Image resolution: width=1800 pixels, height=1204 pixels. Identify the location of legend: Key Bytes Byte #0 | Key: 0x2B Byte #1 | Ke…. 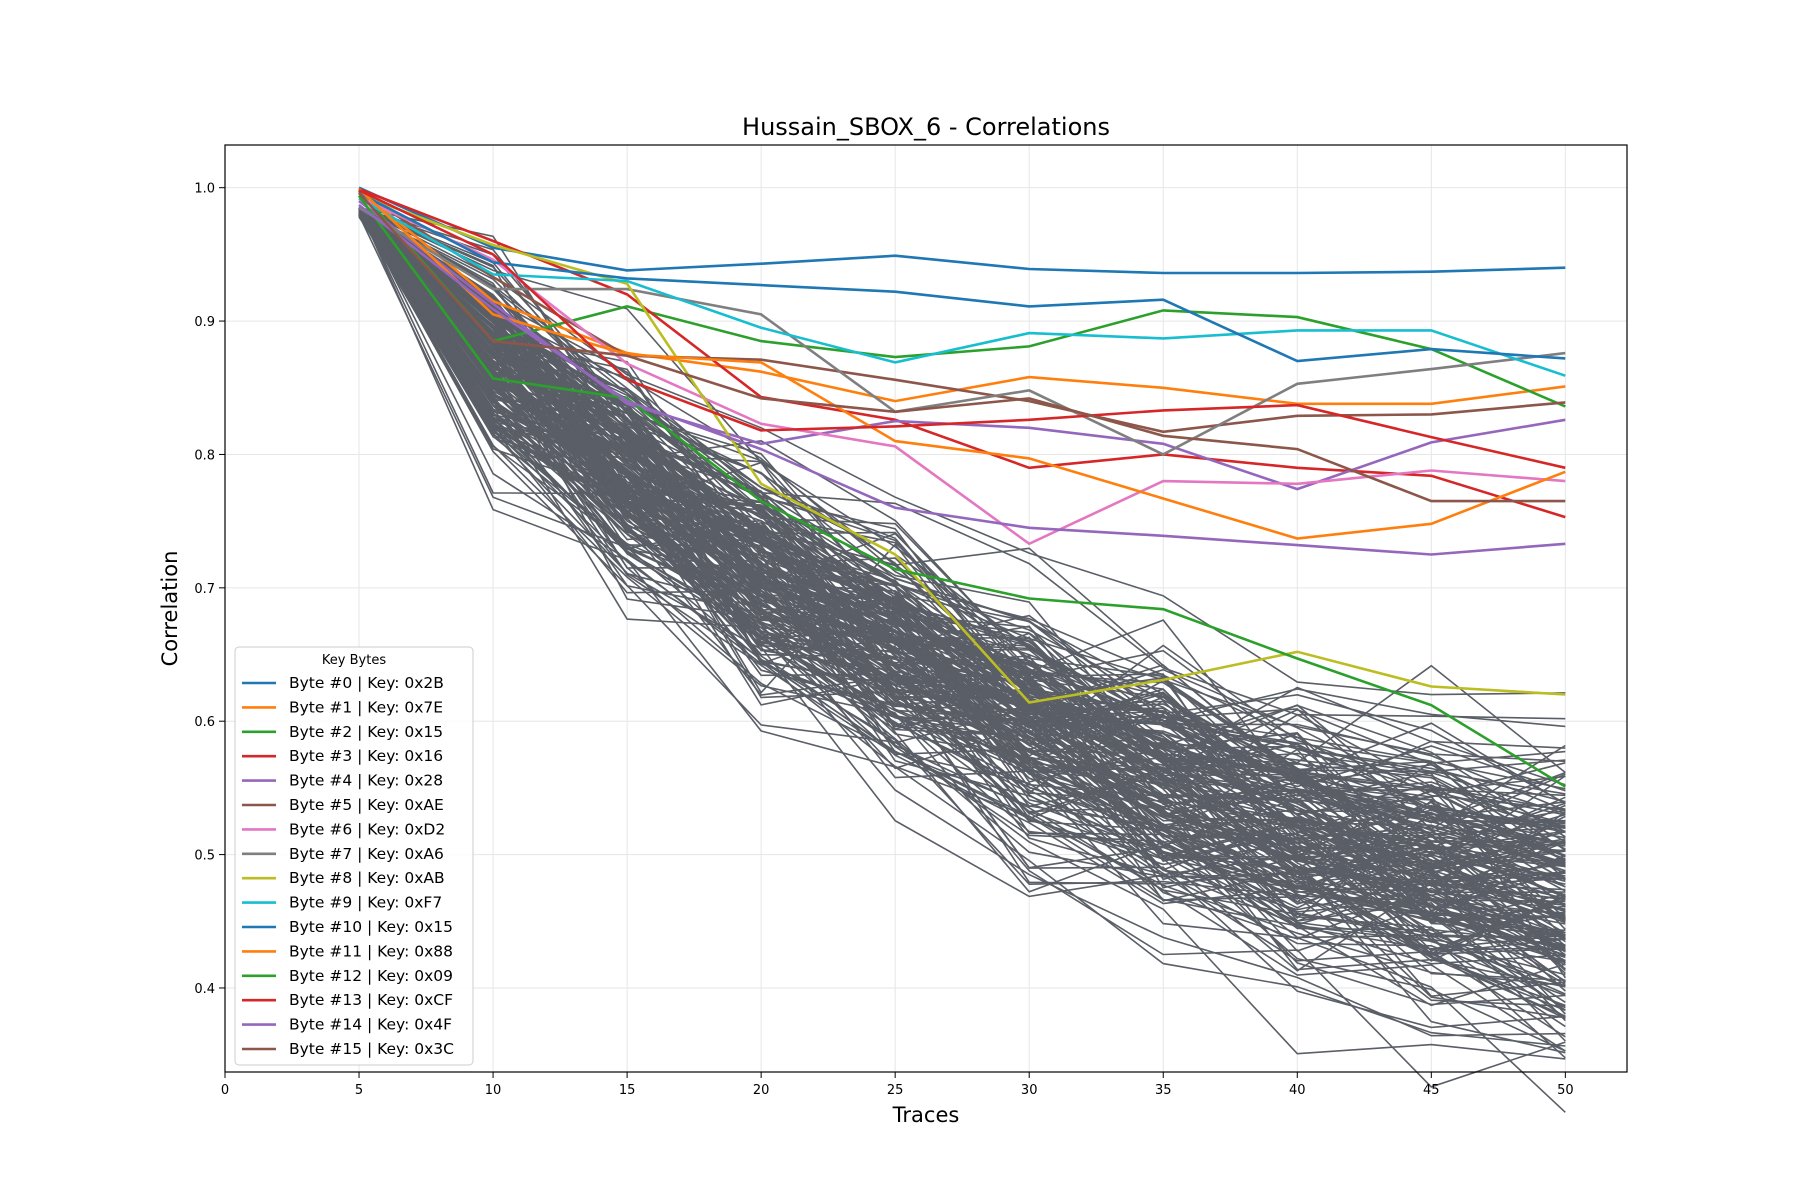
(354, 856).